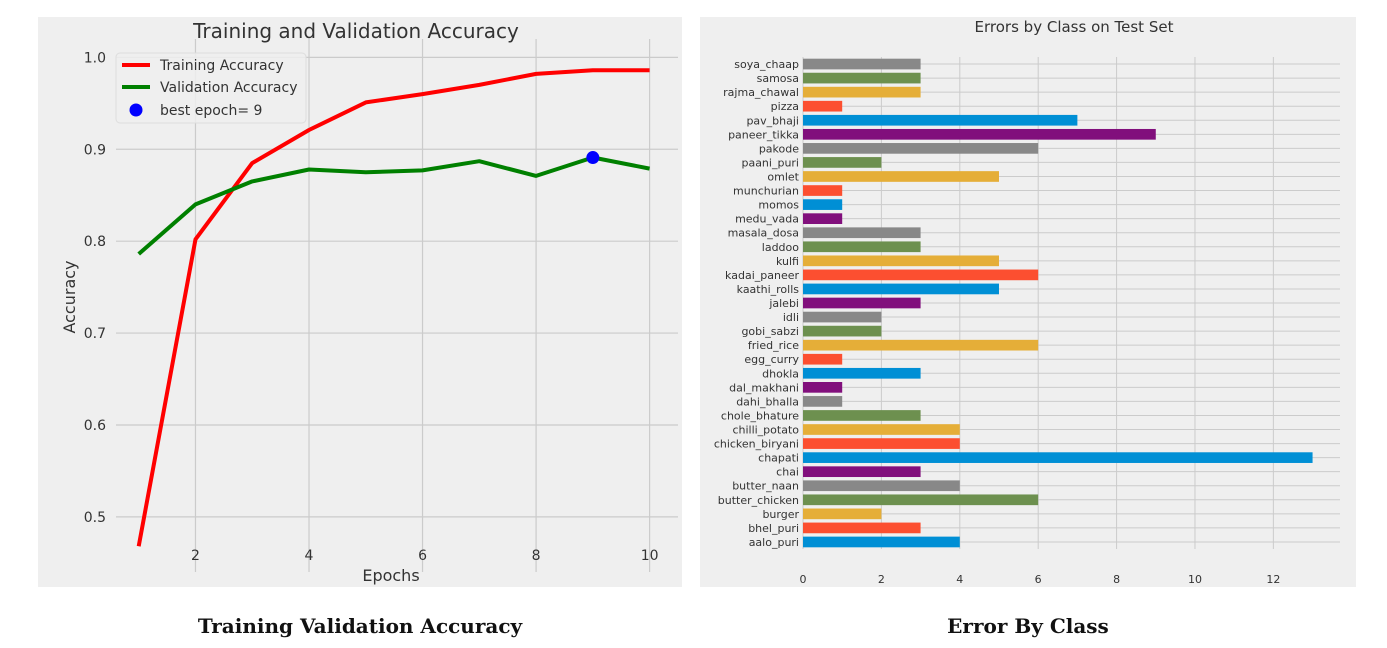 This screenshot has width=1387, height=648. I want to click on category-label: pakode, so click(779, 148).